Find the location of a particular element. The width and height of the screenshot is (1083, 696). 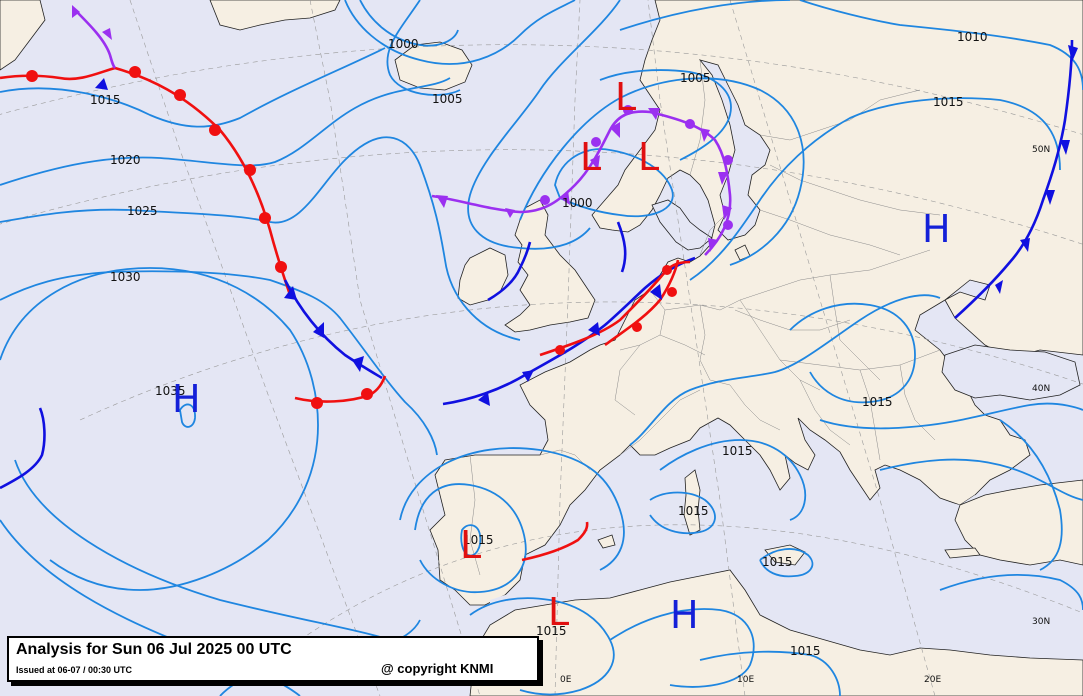

isobar-greece is located at coordinates (786, 563).